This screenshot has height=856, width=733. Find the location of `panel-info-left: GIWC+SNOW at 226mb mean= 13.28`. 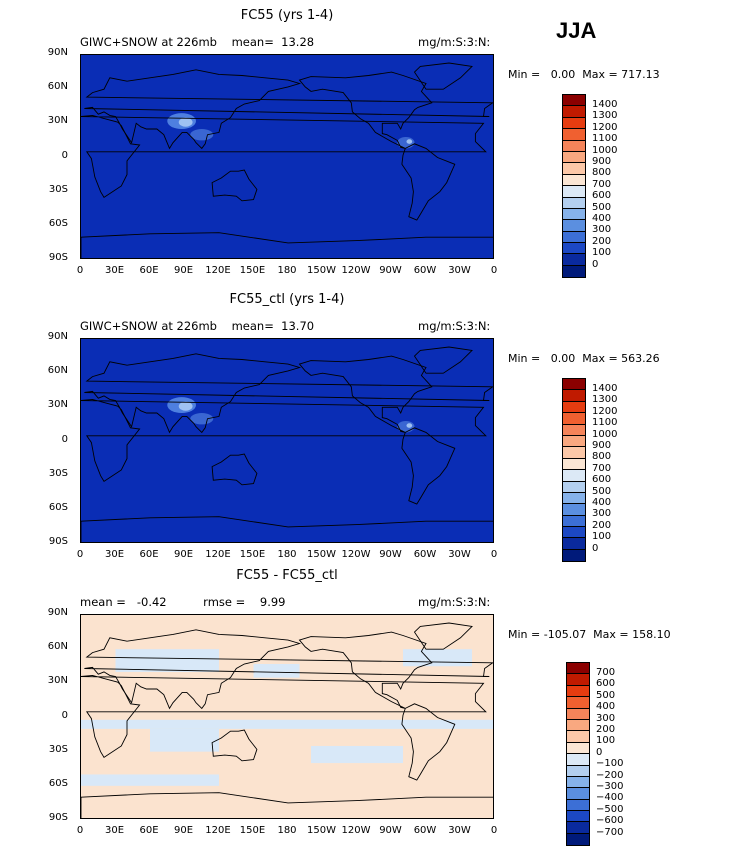

panel-info-left: GIWC+SNOW at 226mb mean= 13.28 is located at coordinates (197, 42).